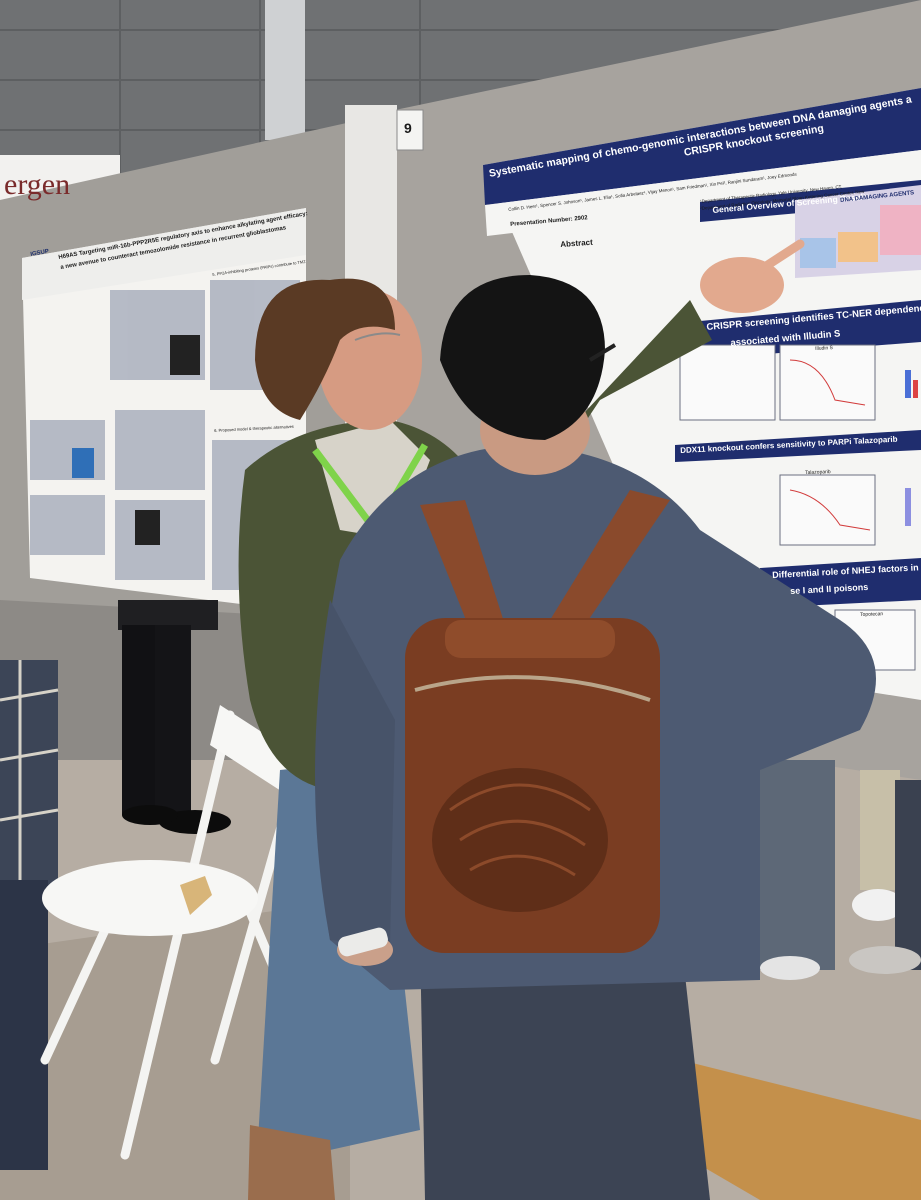 This screenshot has width=921, height=1200. I want to click on background-person-left, so click(174, 717).